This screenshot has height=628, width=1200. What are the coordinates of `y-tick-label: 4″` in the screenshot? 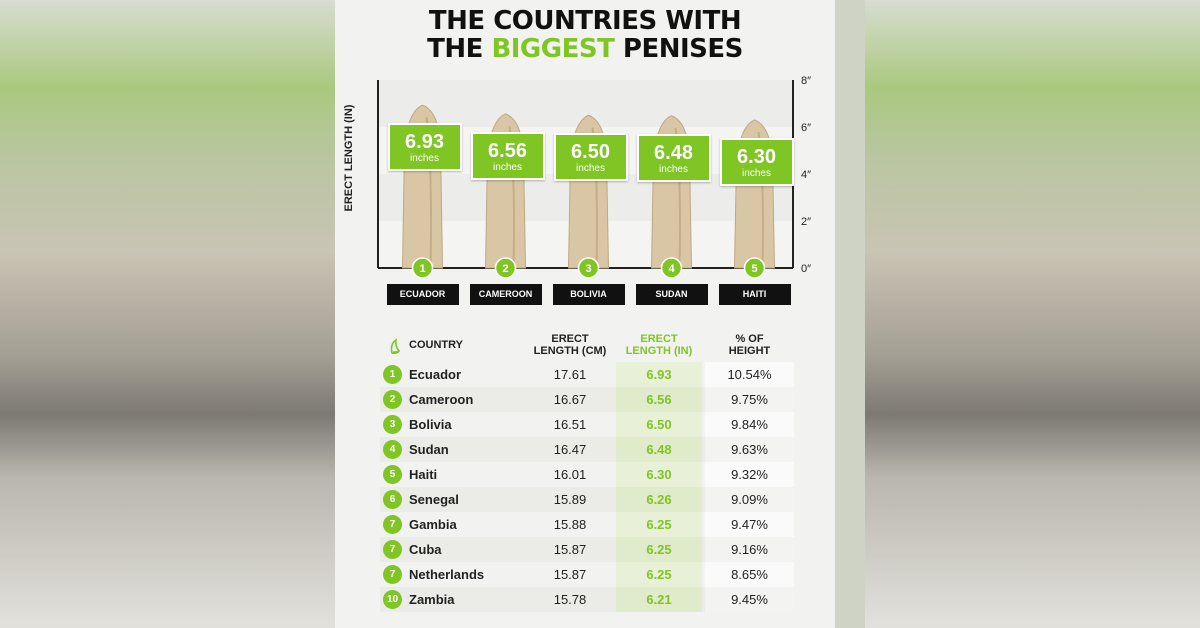 It's located at (806, 175).